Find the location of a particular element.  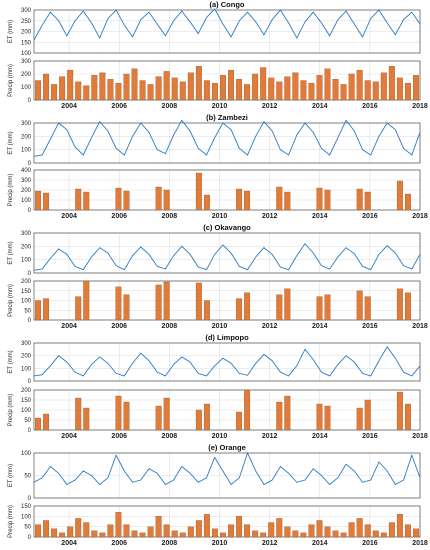

panel-4-et-ylabel: ET (mm) is located at coordinates (11, 361).